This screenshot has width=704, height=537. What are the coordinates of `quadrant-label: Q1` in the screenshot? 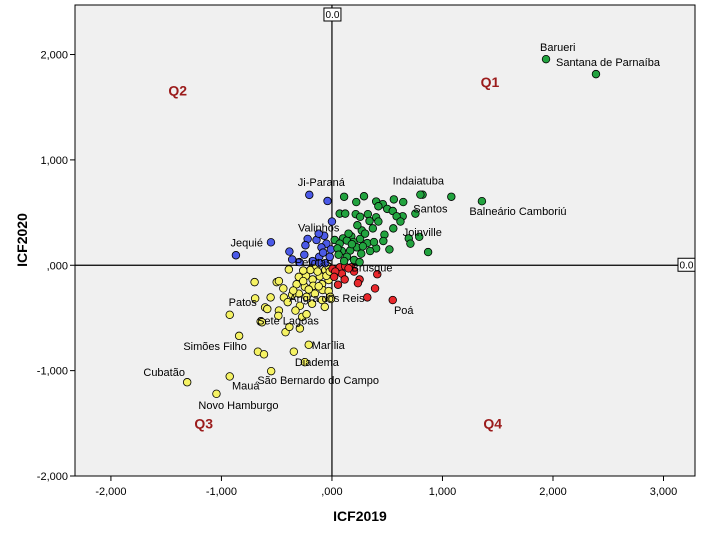 It's located at (490, 82).